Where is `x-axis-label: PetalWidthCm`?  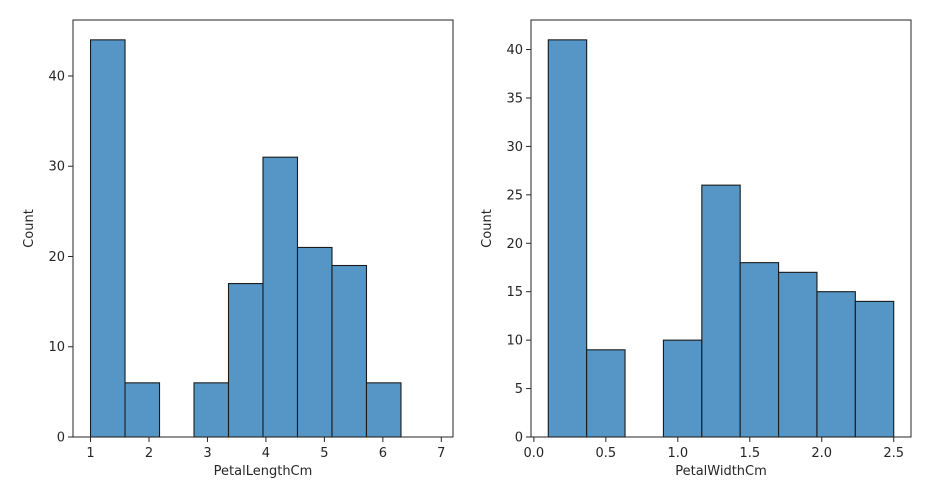 x-axis-label: PetalWidthCm is located at coordinates (721, 471).